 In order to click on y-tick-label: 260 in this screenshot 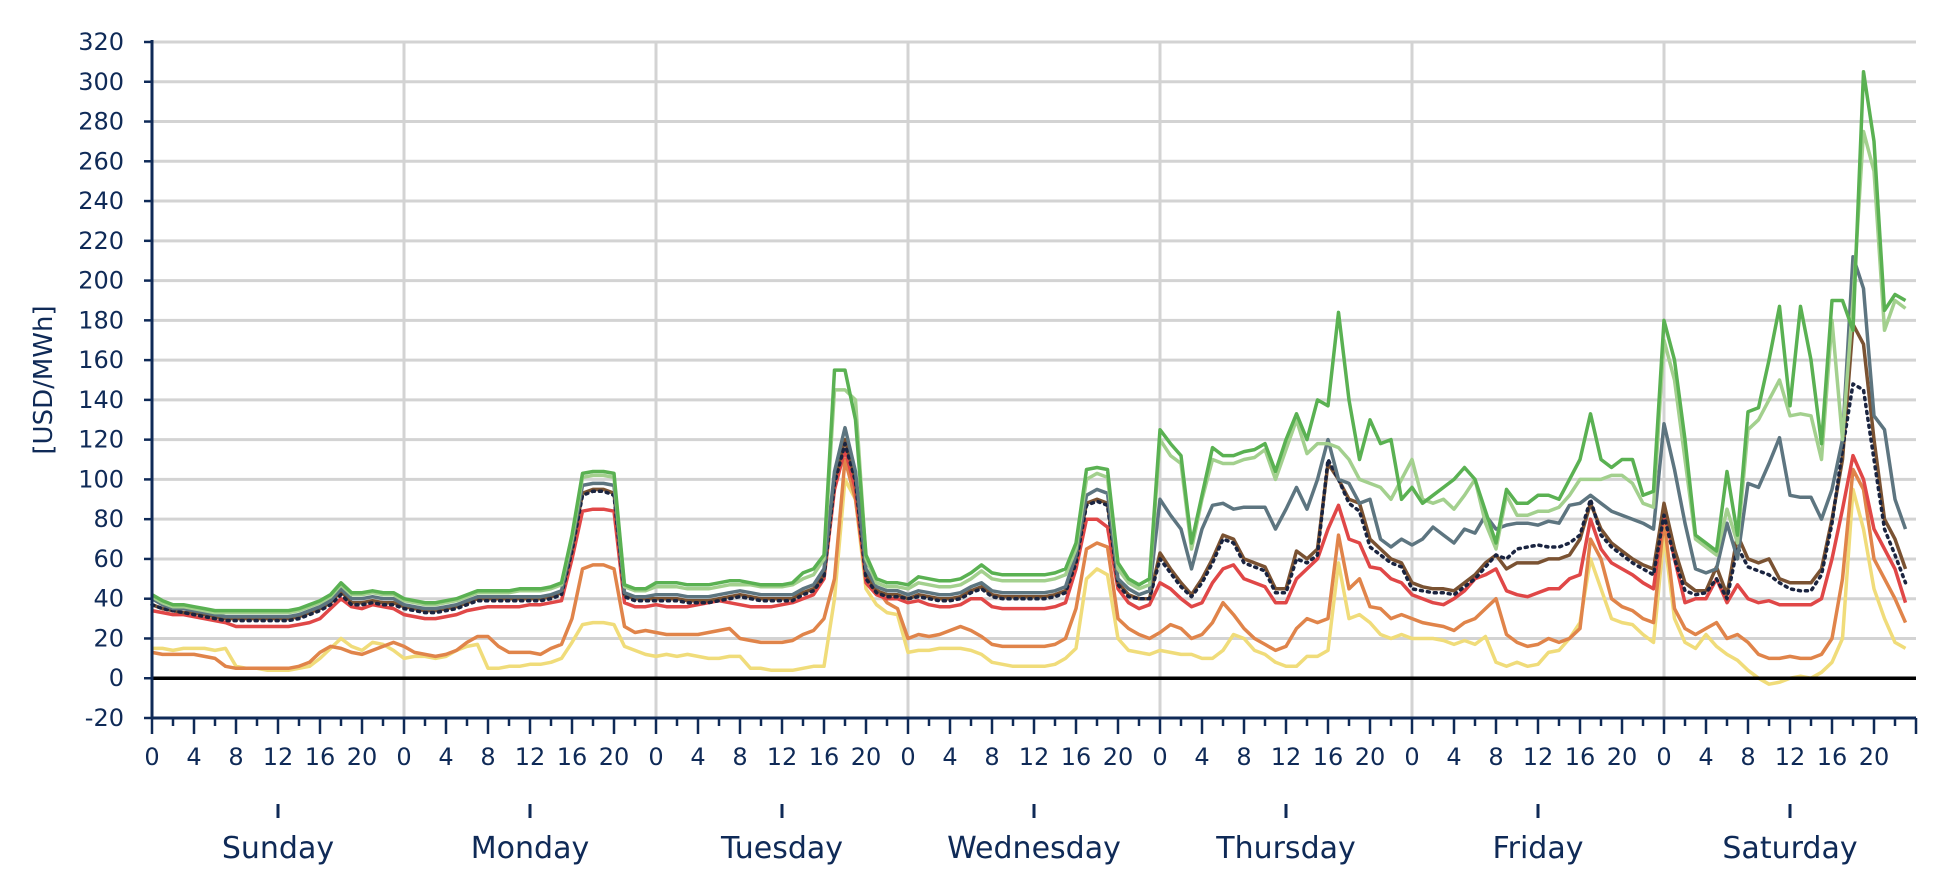, I will do `click(101, 161)`.